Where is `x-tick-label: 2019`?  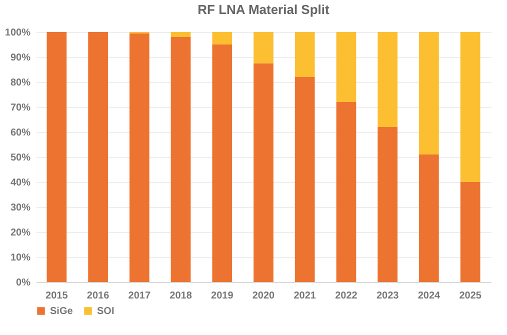 x-tick-label: 2019 is located at coordinates (222, 296).